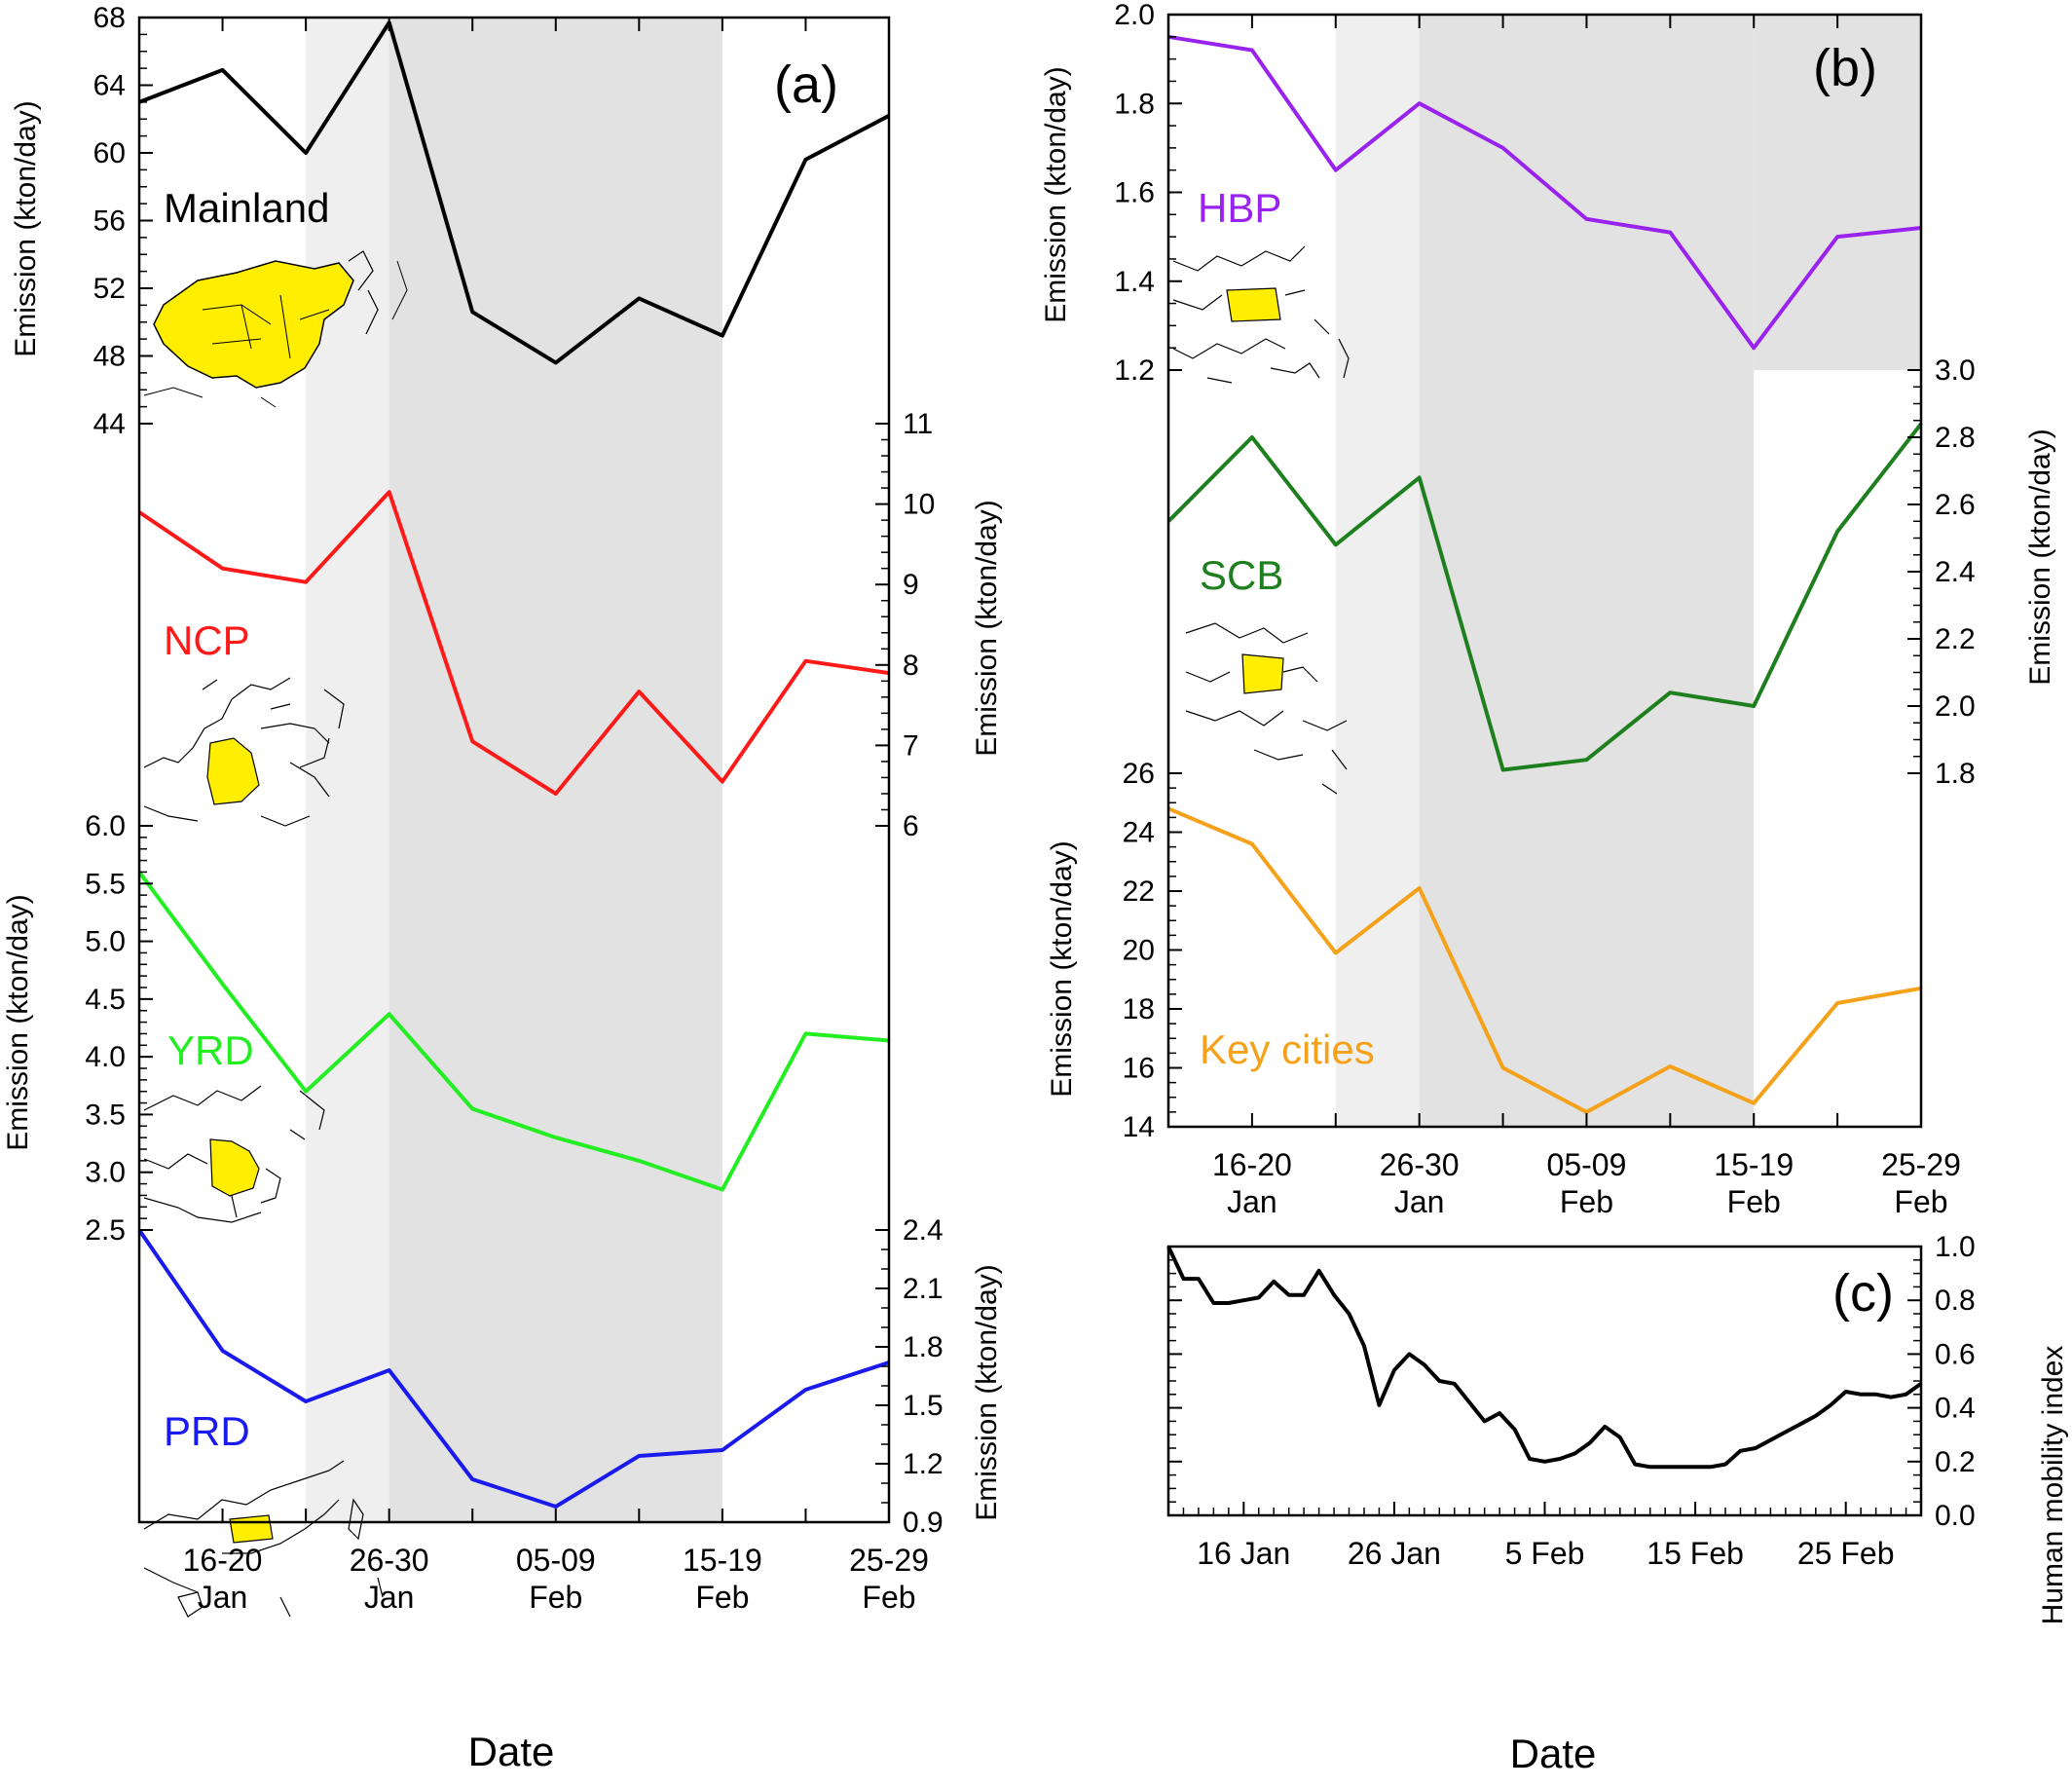  Describe the element at coordinates (109, 221) in the screenshot. I see `a-mainland-yaxis-tick-label: 56` at that location.